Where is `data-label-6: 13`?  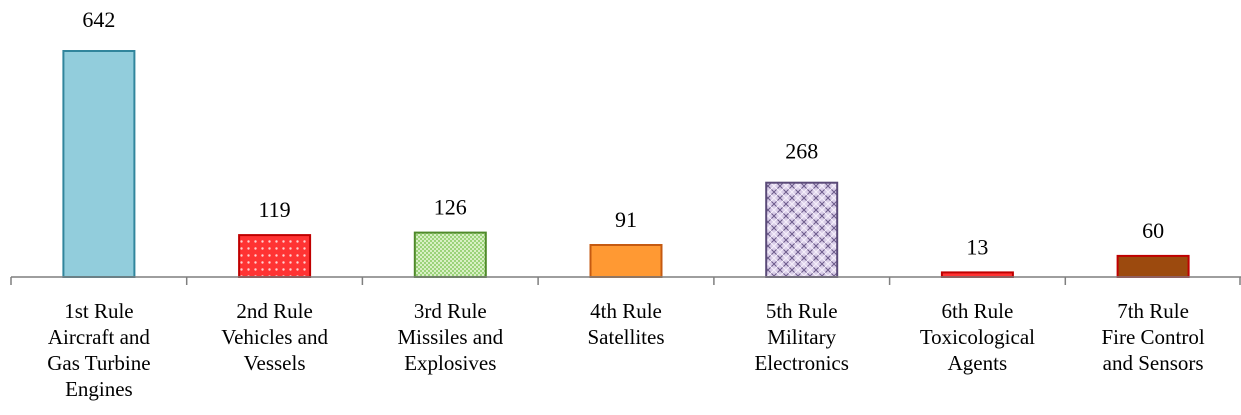 data-label-6: 13 is located at coordinates (977, 246).